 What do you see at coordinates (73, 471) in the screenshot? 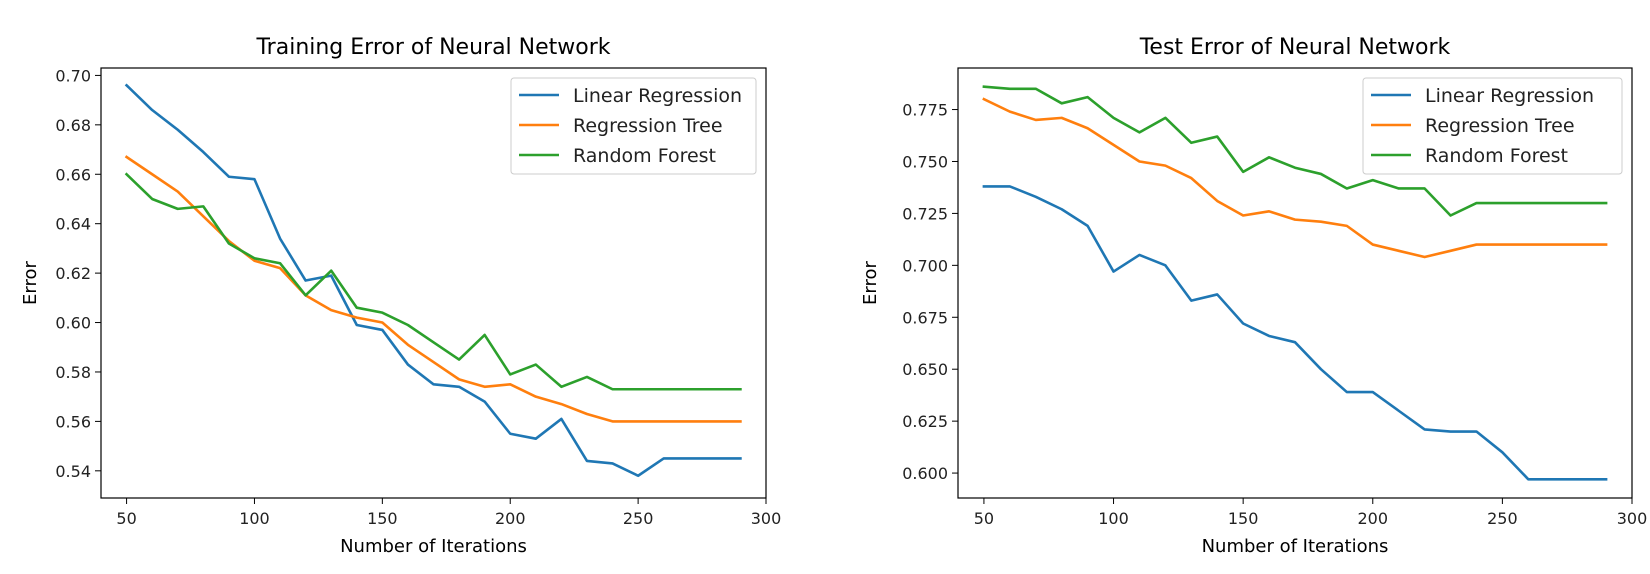
I see `y-tick-label: 0.54` at bounding box center [73, 471].